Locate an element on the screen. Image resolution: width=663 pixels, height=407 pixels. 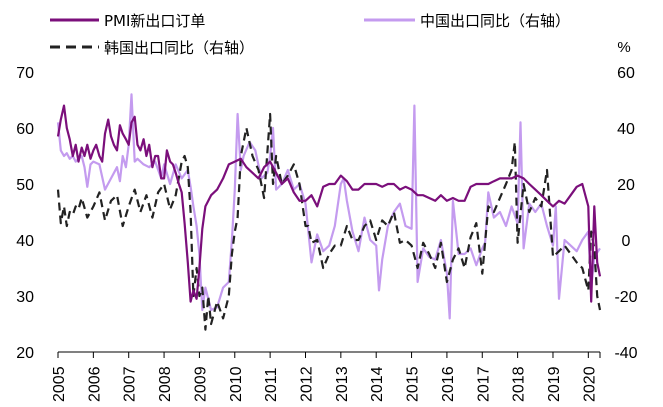
x-tick-label: 2007 is located at coordinates (130, 384).